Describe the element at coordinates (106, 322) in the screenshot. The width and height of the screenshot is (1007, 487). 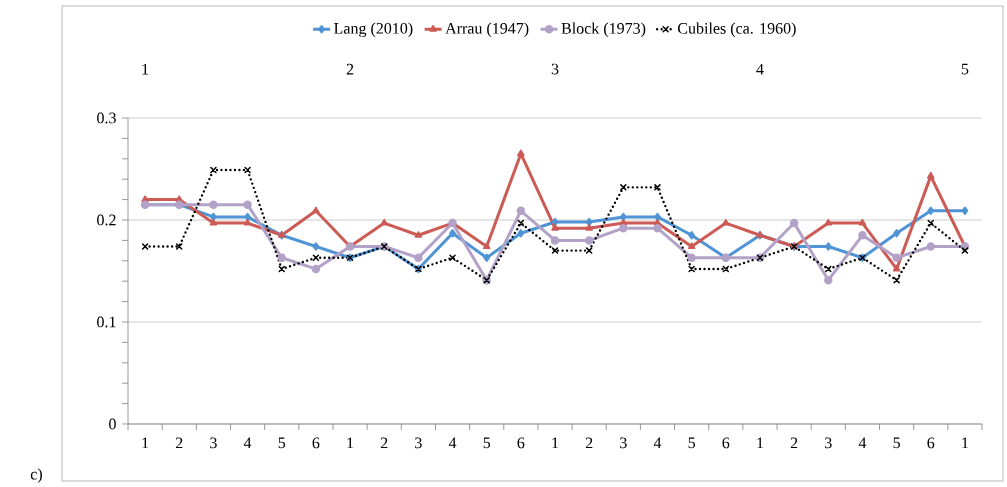
I see `y-tick-label: 0.1` at that location.